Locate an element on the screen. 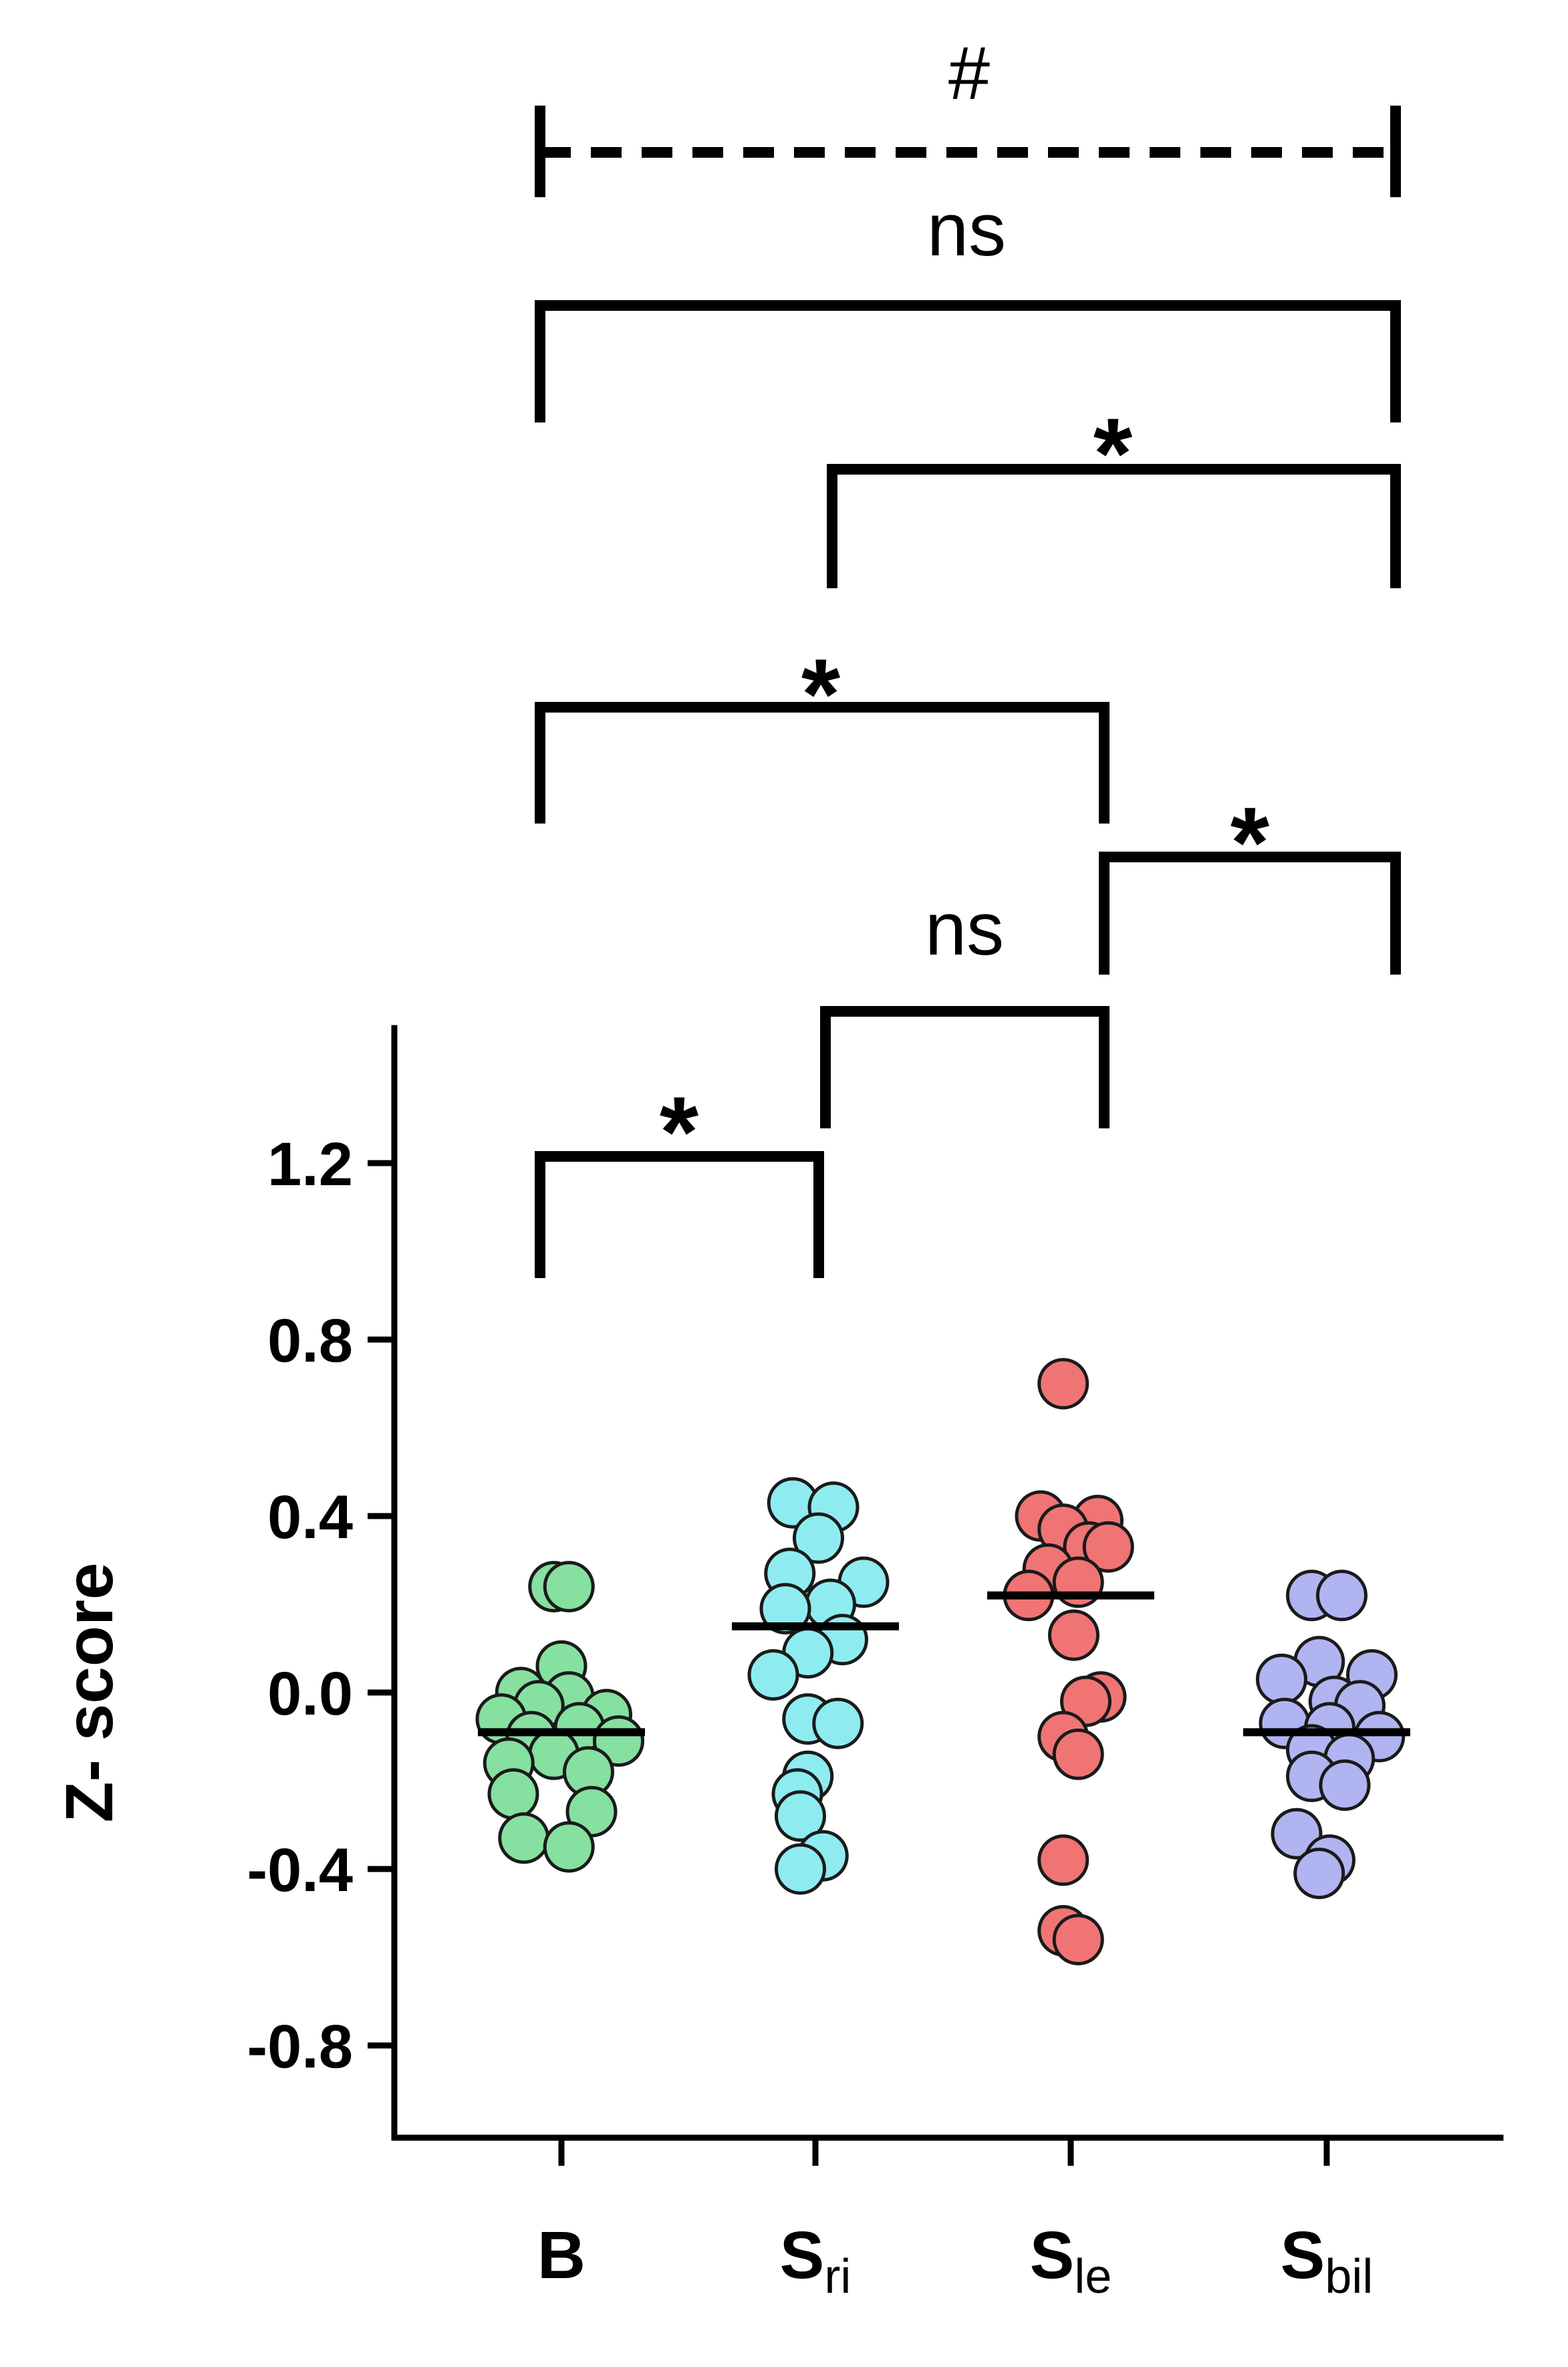 Image resolution: width=1568 pixels, height=2367 pixels. y-tick-label: -0.4 is located at coordinates (300, 1870).